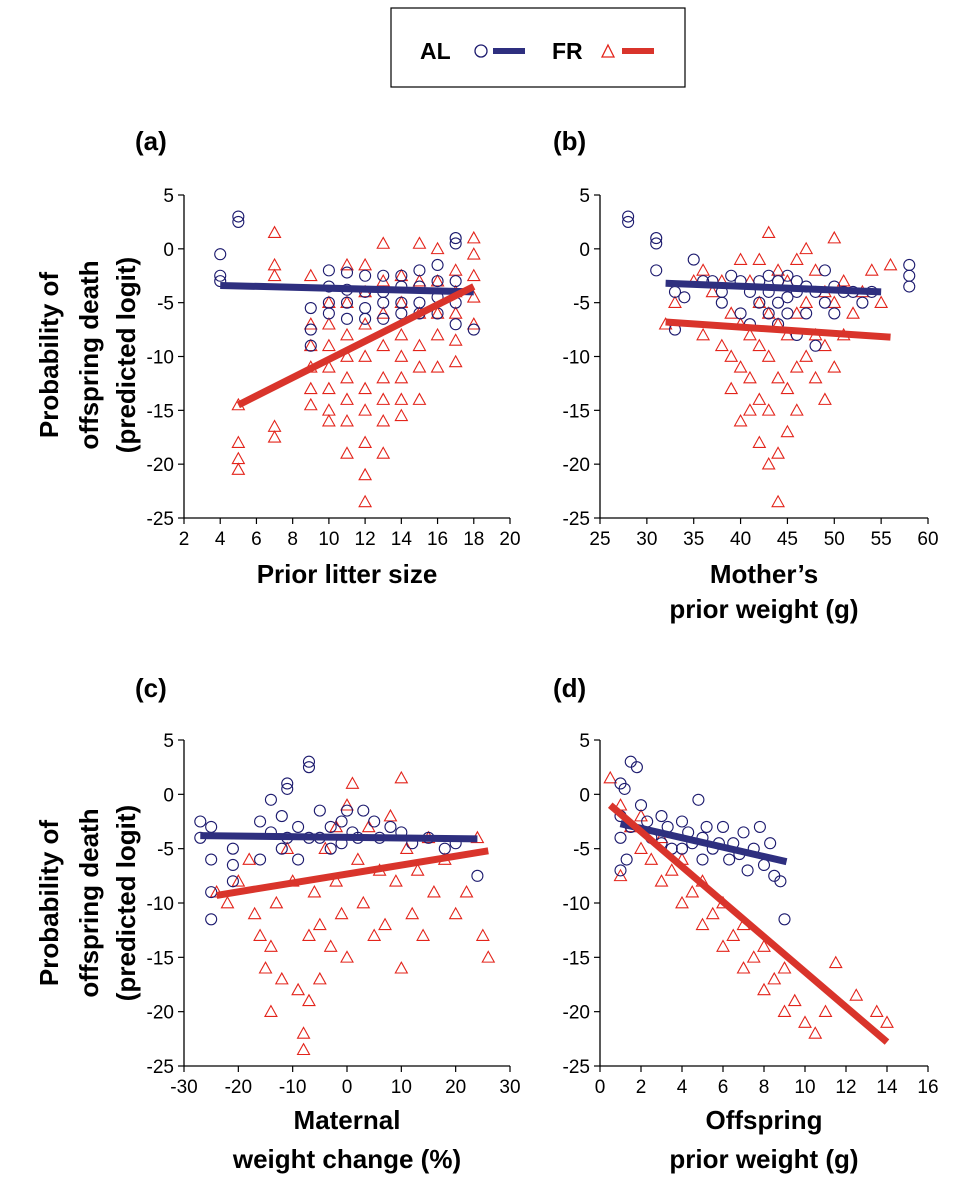 Image resolution: width=954 pixels, height=1189 pixels. I want to click on y-axis-title: (predicted logit), so click(126, 355).